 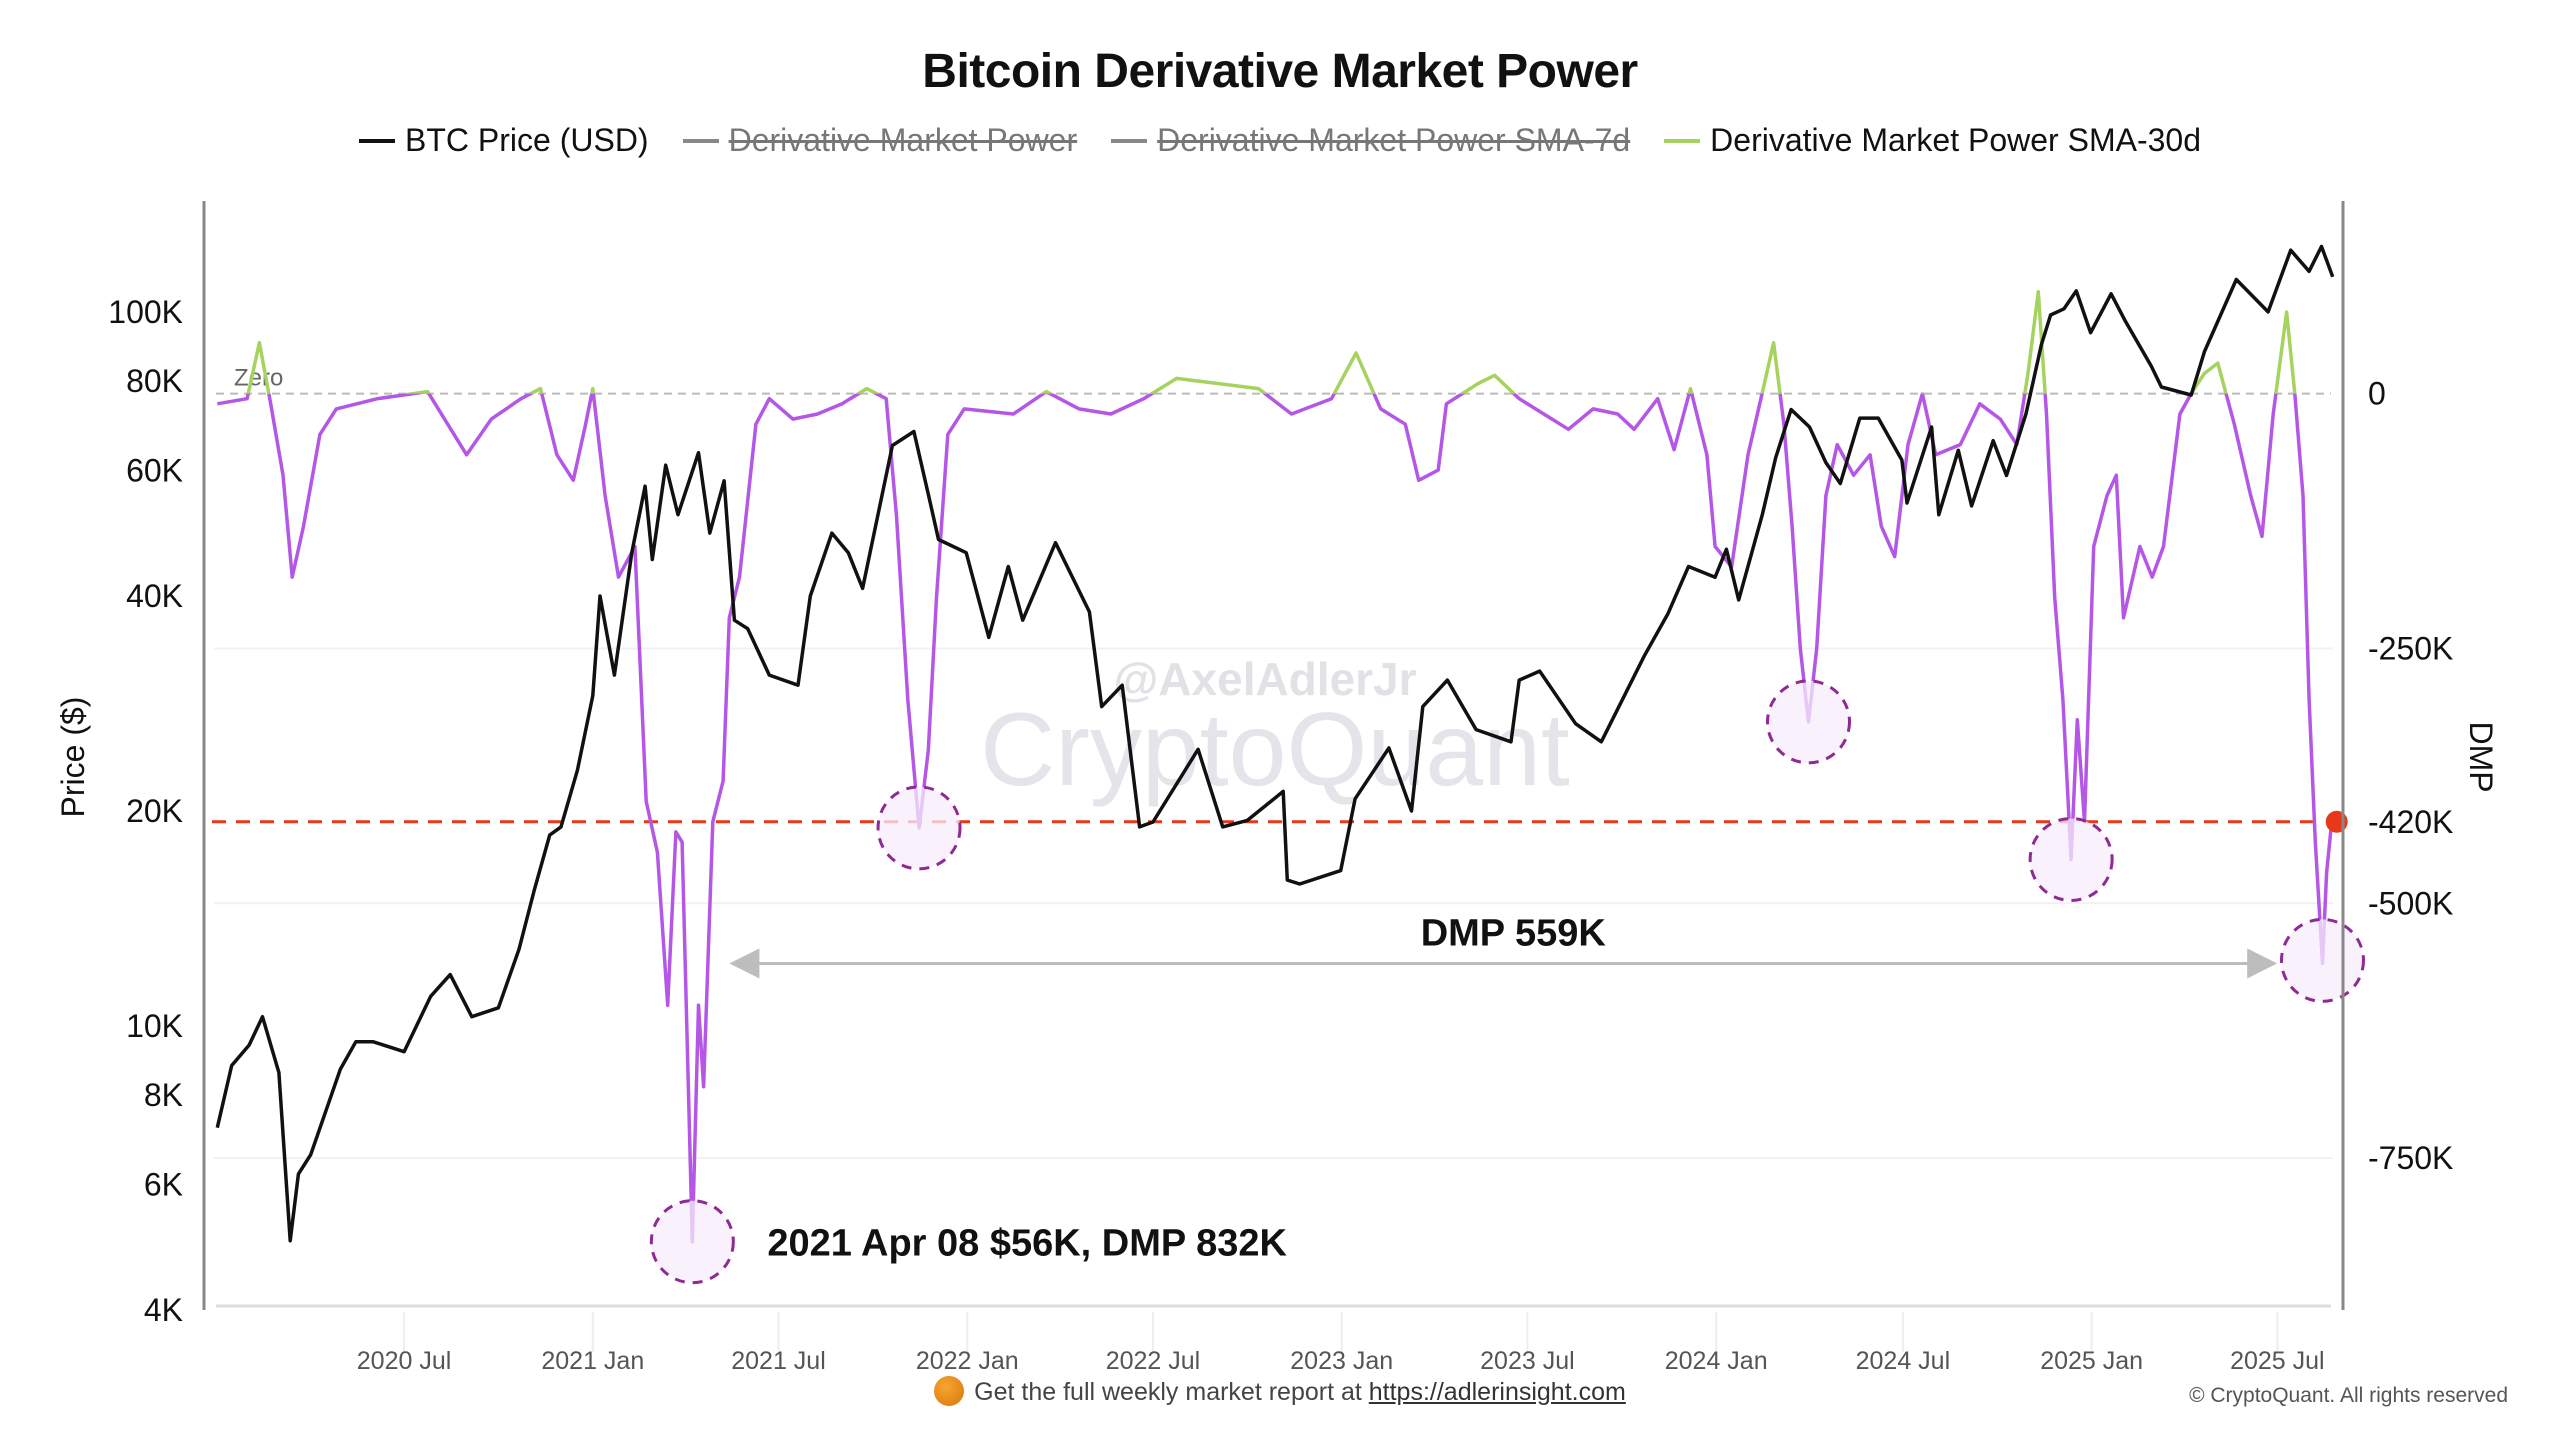 What do you see at coordinates (377, 140) in the screenshot?
I see `legend-swatch-btc` at bounding box center [377, 140].